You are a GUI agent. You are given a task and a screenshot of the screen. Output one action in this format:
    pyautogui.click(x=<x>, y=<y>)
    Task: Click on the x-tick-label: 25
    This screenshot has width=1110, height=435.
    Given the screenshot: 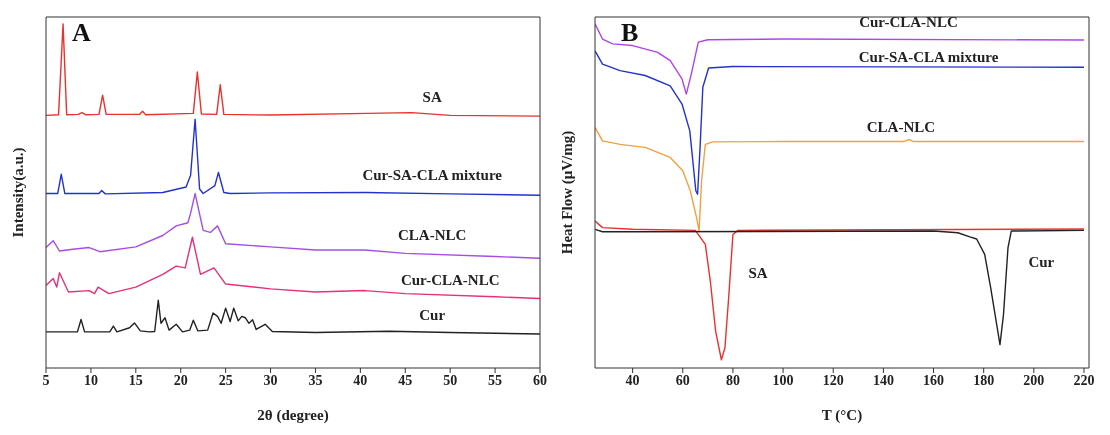 What is the action you would take?
    pyautogui.click(x=225, y=380)
    